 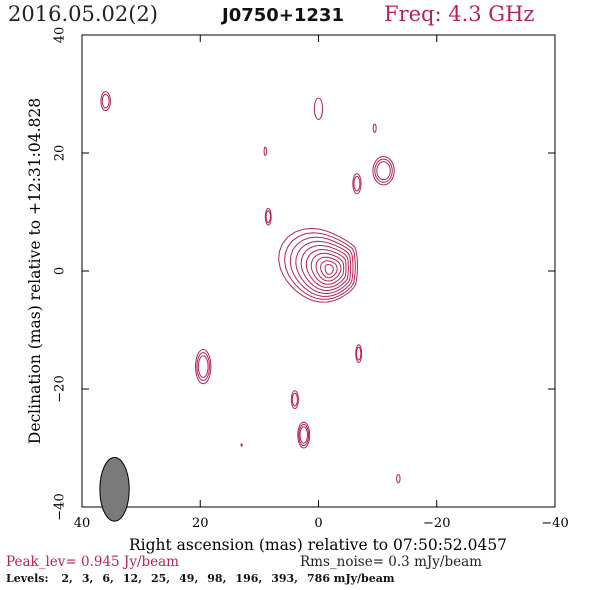 What do you see at coordinates (92, 562) in the screenshot?
I see `peak-level: Peak_lev= 0.945 Jy/beam` at bounding box center [92, 562].